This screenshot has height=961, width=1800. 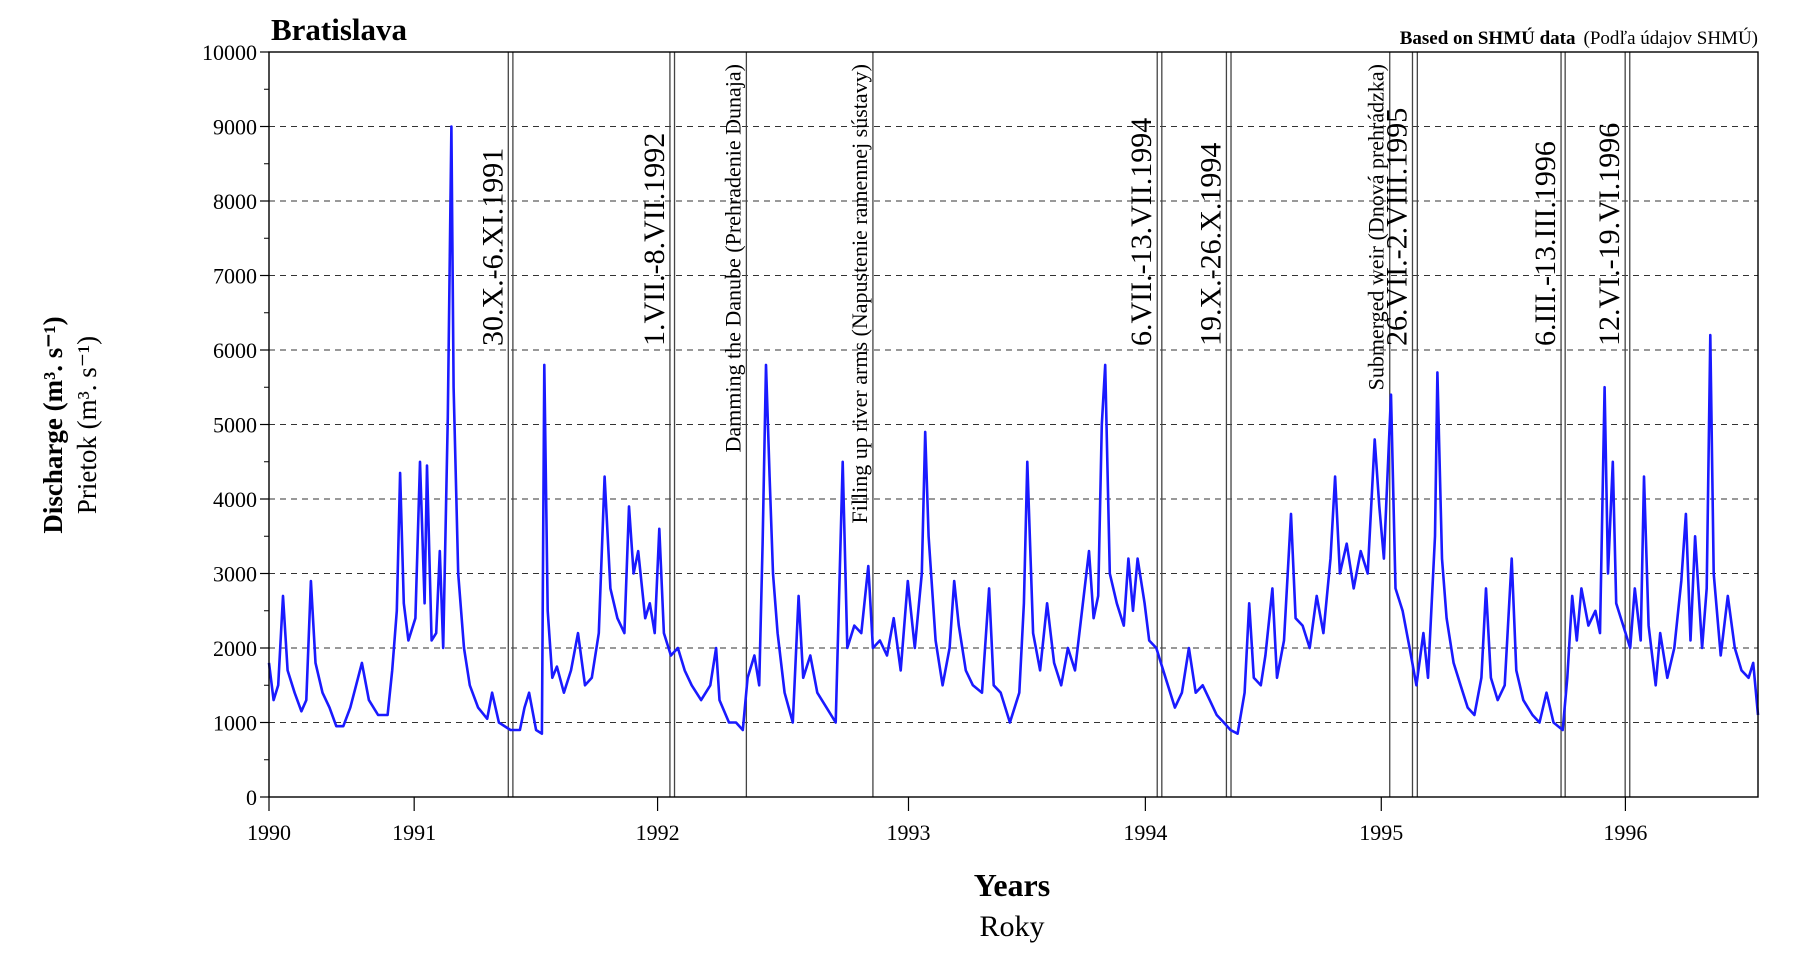 What do you see at coordinates (654, 239) in the screenshot?
I see `event-label: 1.VII.-8.VII.1992` at bounding box center [654, 239].